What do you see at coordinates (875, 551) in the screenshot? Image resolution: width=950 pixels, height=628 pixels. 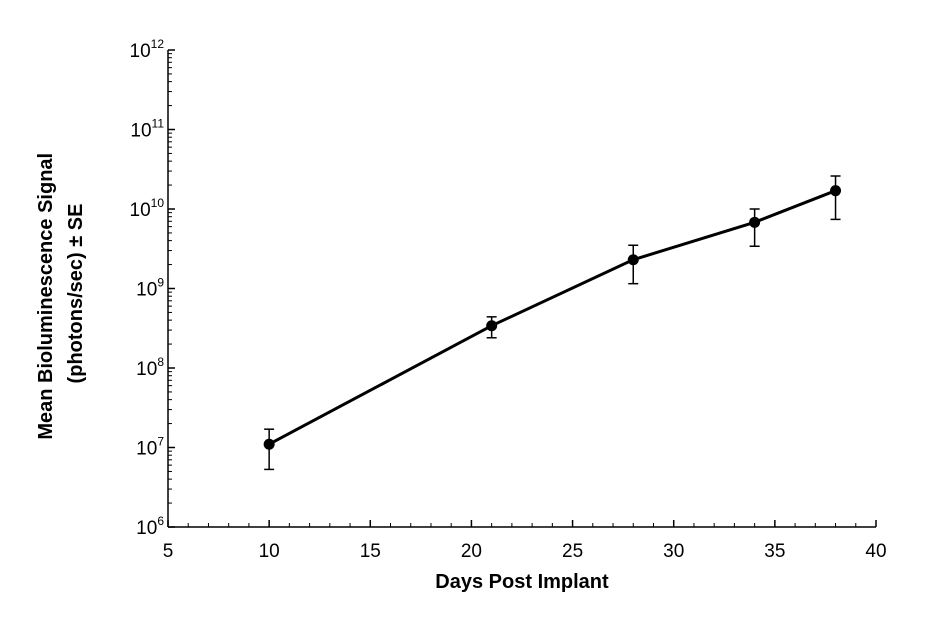 I see `x-tick-label: 40` at bounding box center [875, 551].